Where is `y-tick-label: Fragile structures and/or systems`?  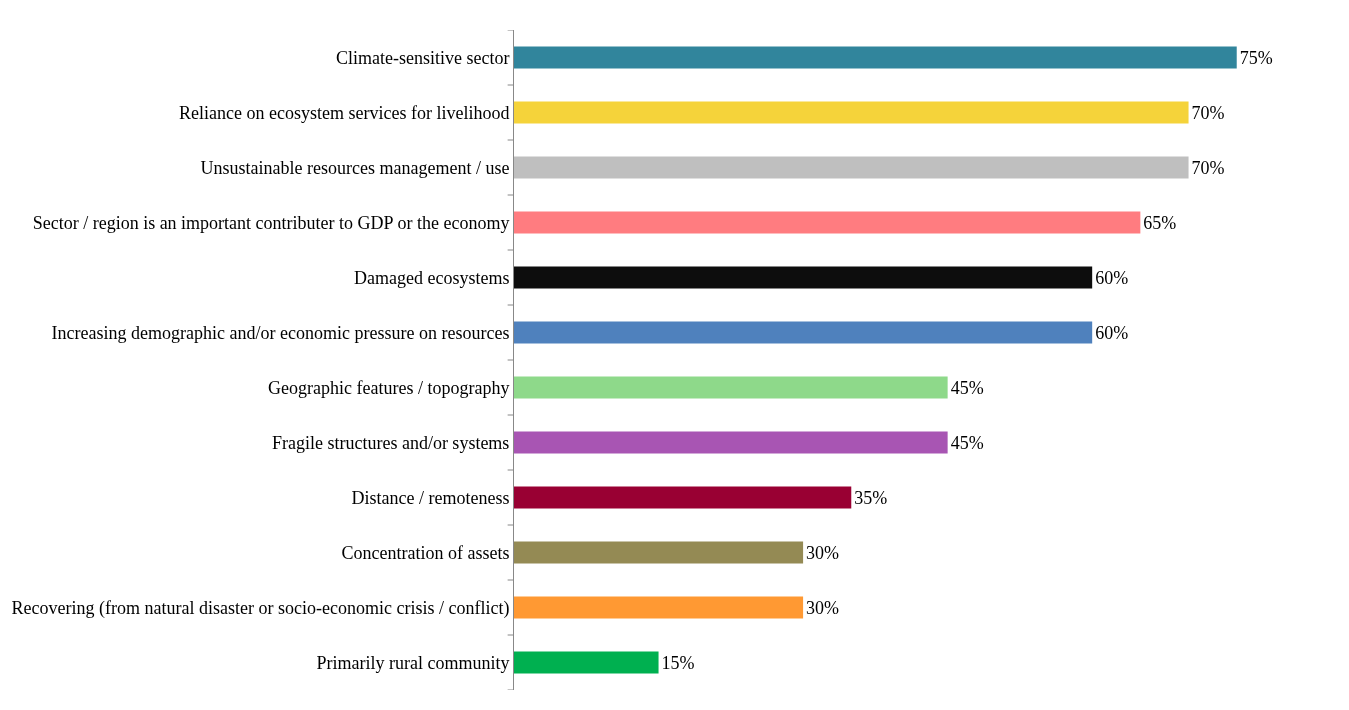 y-tick-label: Fragile structures and/or systems is located at coordinates (390, 442).